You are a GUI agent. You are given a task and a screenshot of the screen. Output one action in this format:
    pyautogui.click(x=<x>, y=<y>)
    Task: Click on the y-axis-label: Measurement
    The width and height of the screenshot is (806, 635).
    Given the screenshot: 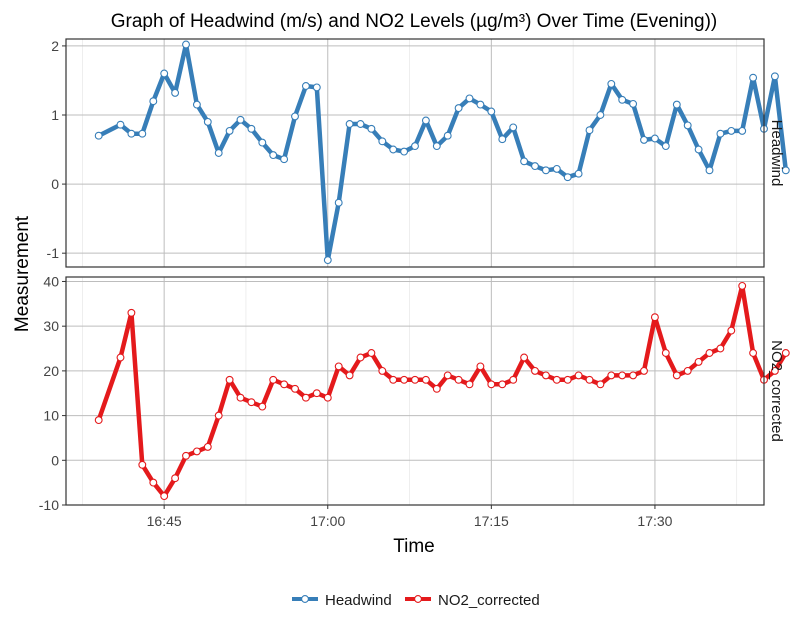 What is the action you would take?
    pyautogui.click(x=22, y=273)
    